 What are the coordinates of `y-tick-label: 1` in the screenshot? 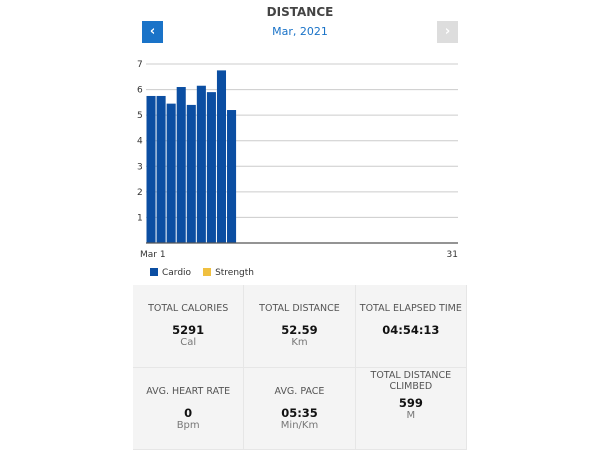 It's located at (140, 218).